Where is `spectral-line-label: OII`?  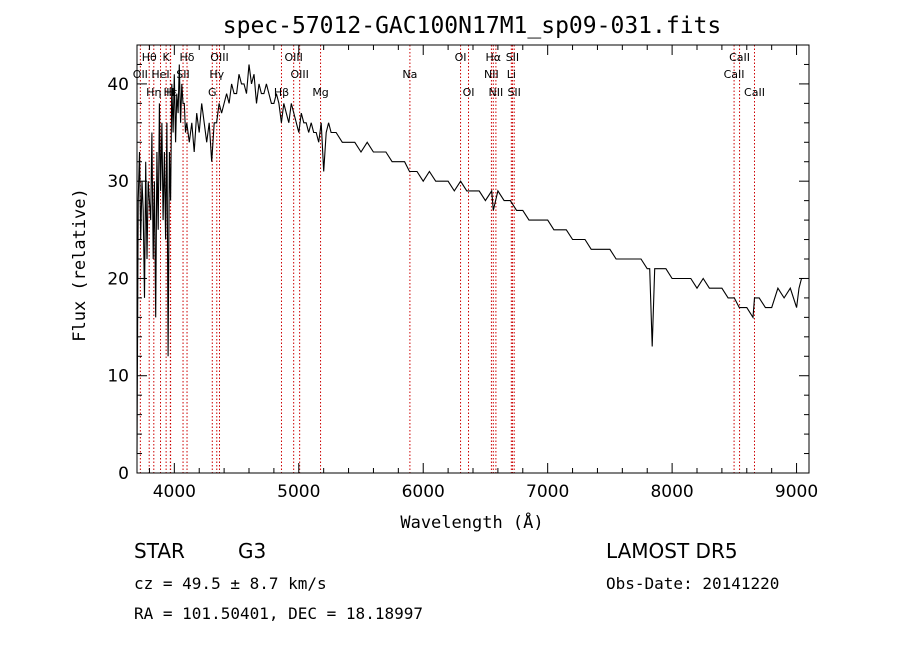 spectral-line-label: OII is located at coordinates (140, 74).